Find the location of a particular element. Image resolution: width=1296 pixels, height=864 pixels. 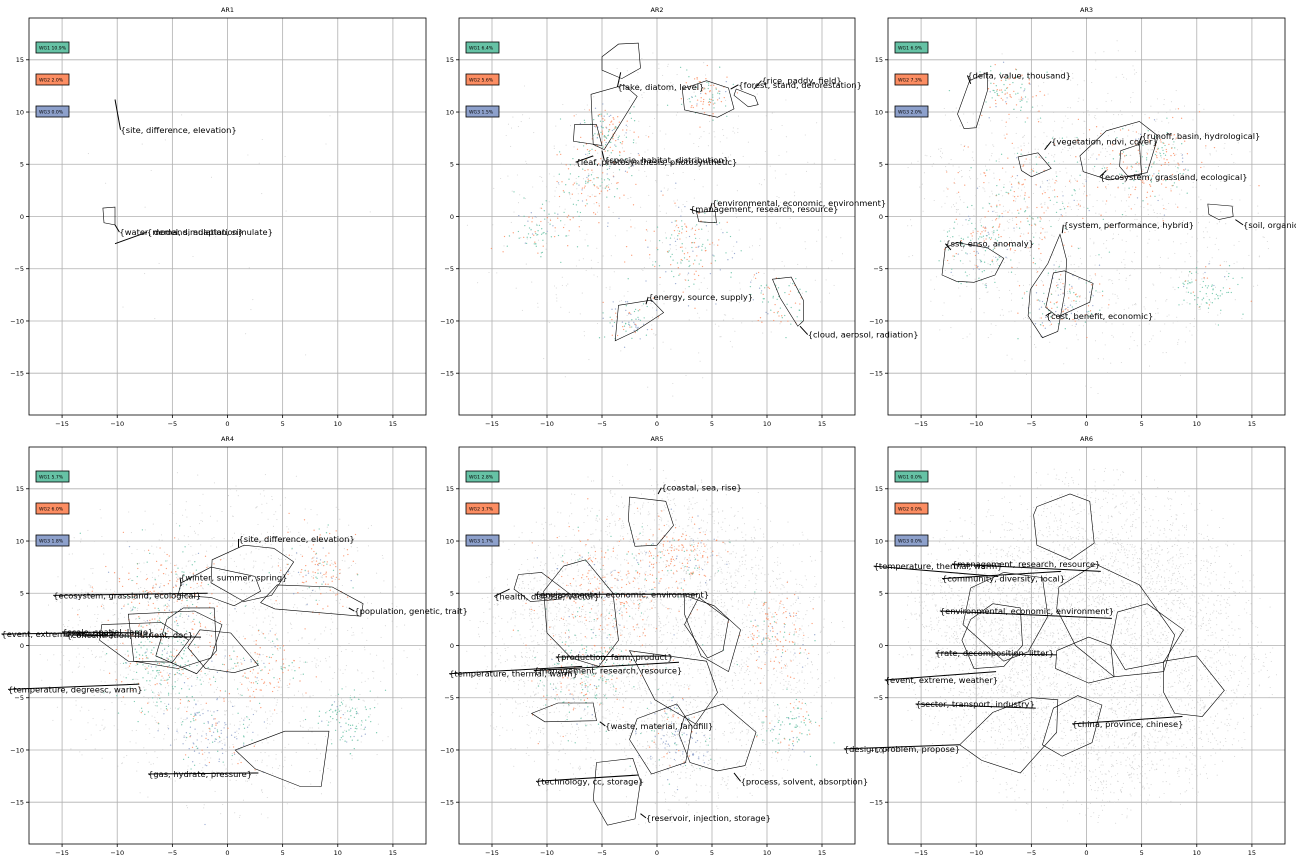

annotation-label: {system, performance, hybrid} is located at coordinates (1128, 225).